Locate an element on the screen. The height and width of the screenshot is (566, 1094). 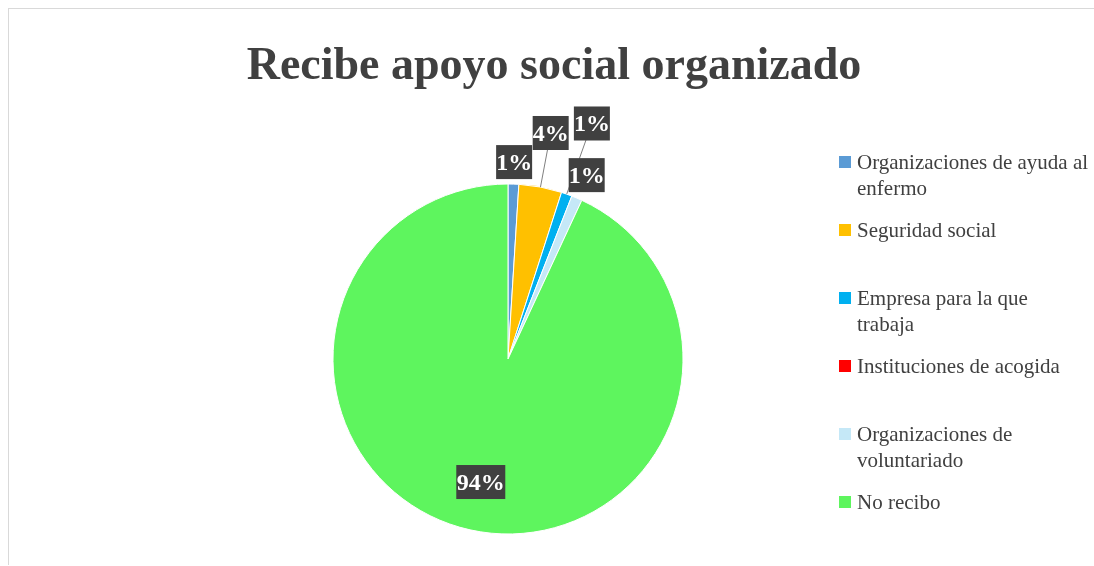
legend-label: Organizaciones de voluntariado is located at coordinates (935, 447).